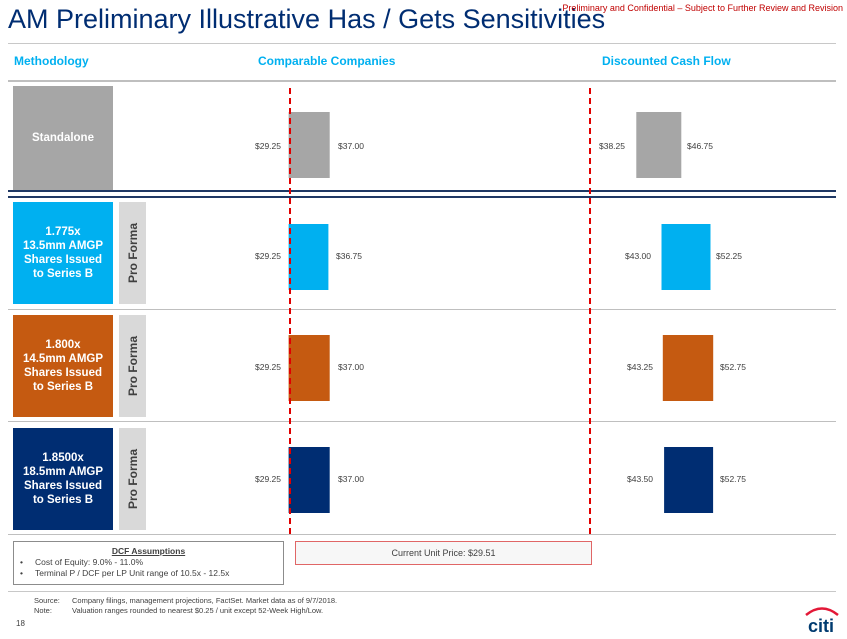 The height and width of the screenshot is (639, 847). What do you see at coordinates (822, 611) in the screenshot?
I see `citi-arc` at bounding box center [822, 611].